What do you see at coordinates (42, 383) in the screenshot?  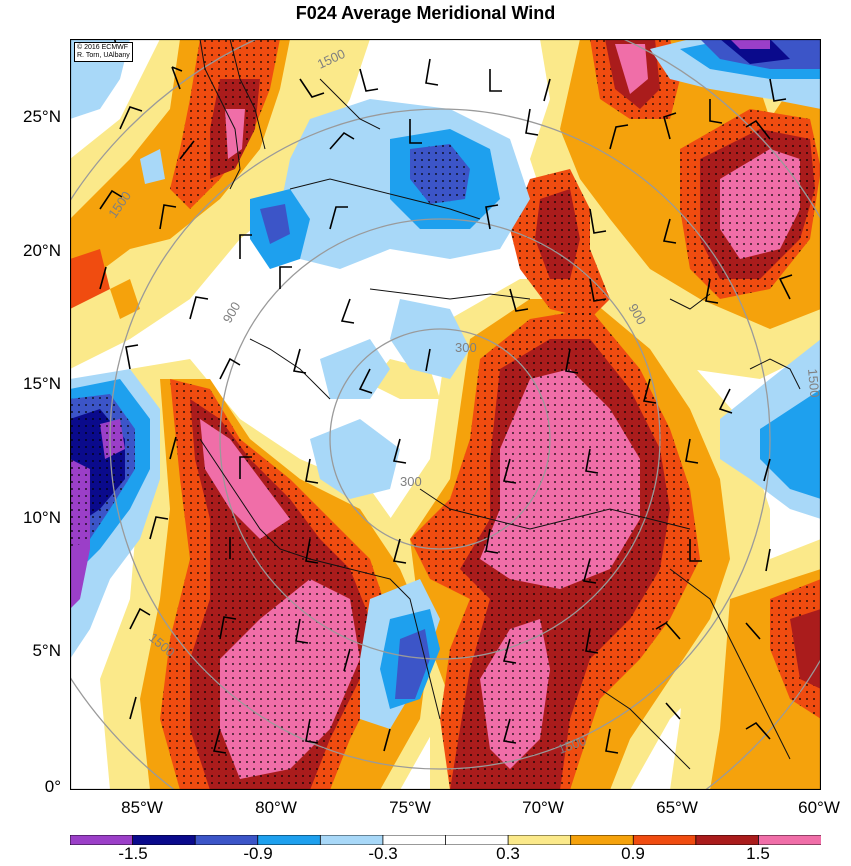 I see `lat-label: 15°N` at bounding box center [42, 383].